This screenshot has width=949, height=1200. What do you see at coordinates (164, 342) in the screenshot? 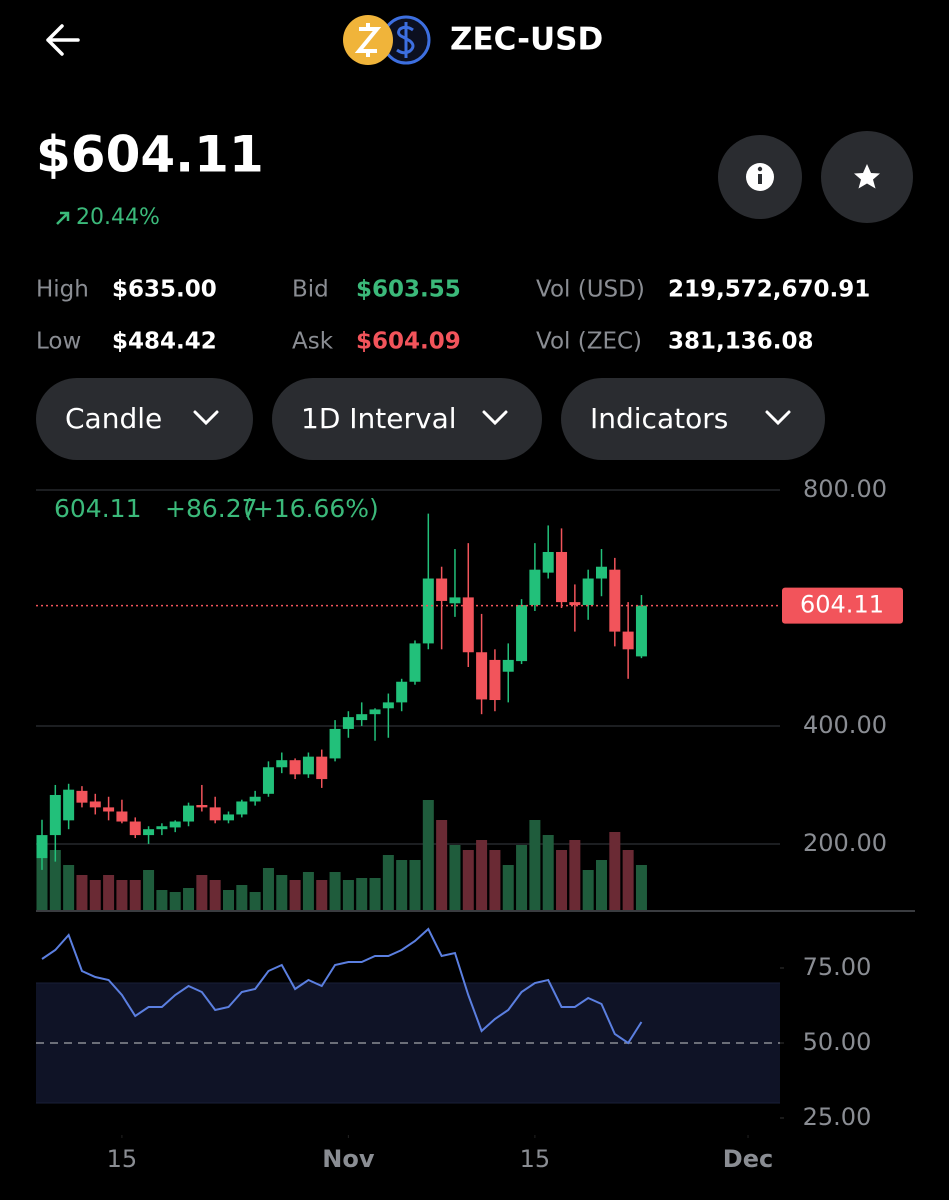
I see `stat-value: $484.42` at bounding box center [164, 342].